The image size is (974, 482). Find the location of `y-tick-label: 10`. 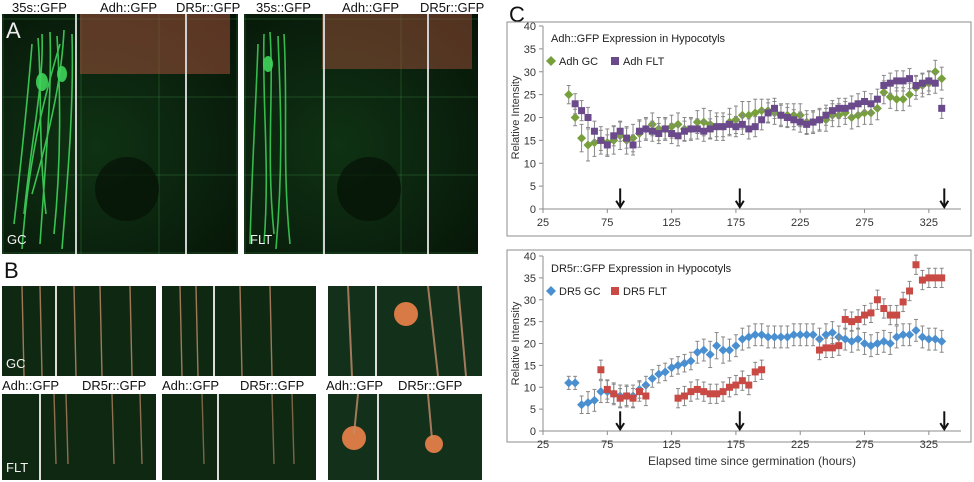

y-tick-label: 10 is located at coordinates (530, 388).